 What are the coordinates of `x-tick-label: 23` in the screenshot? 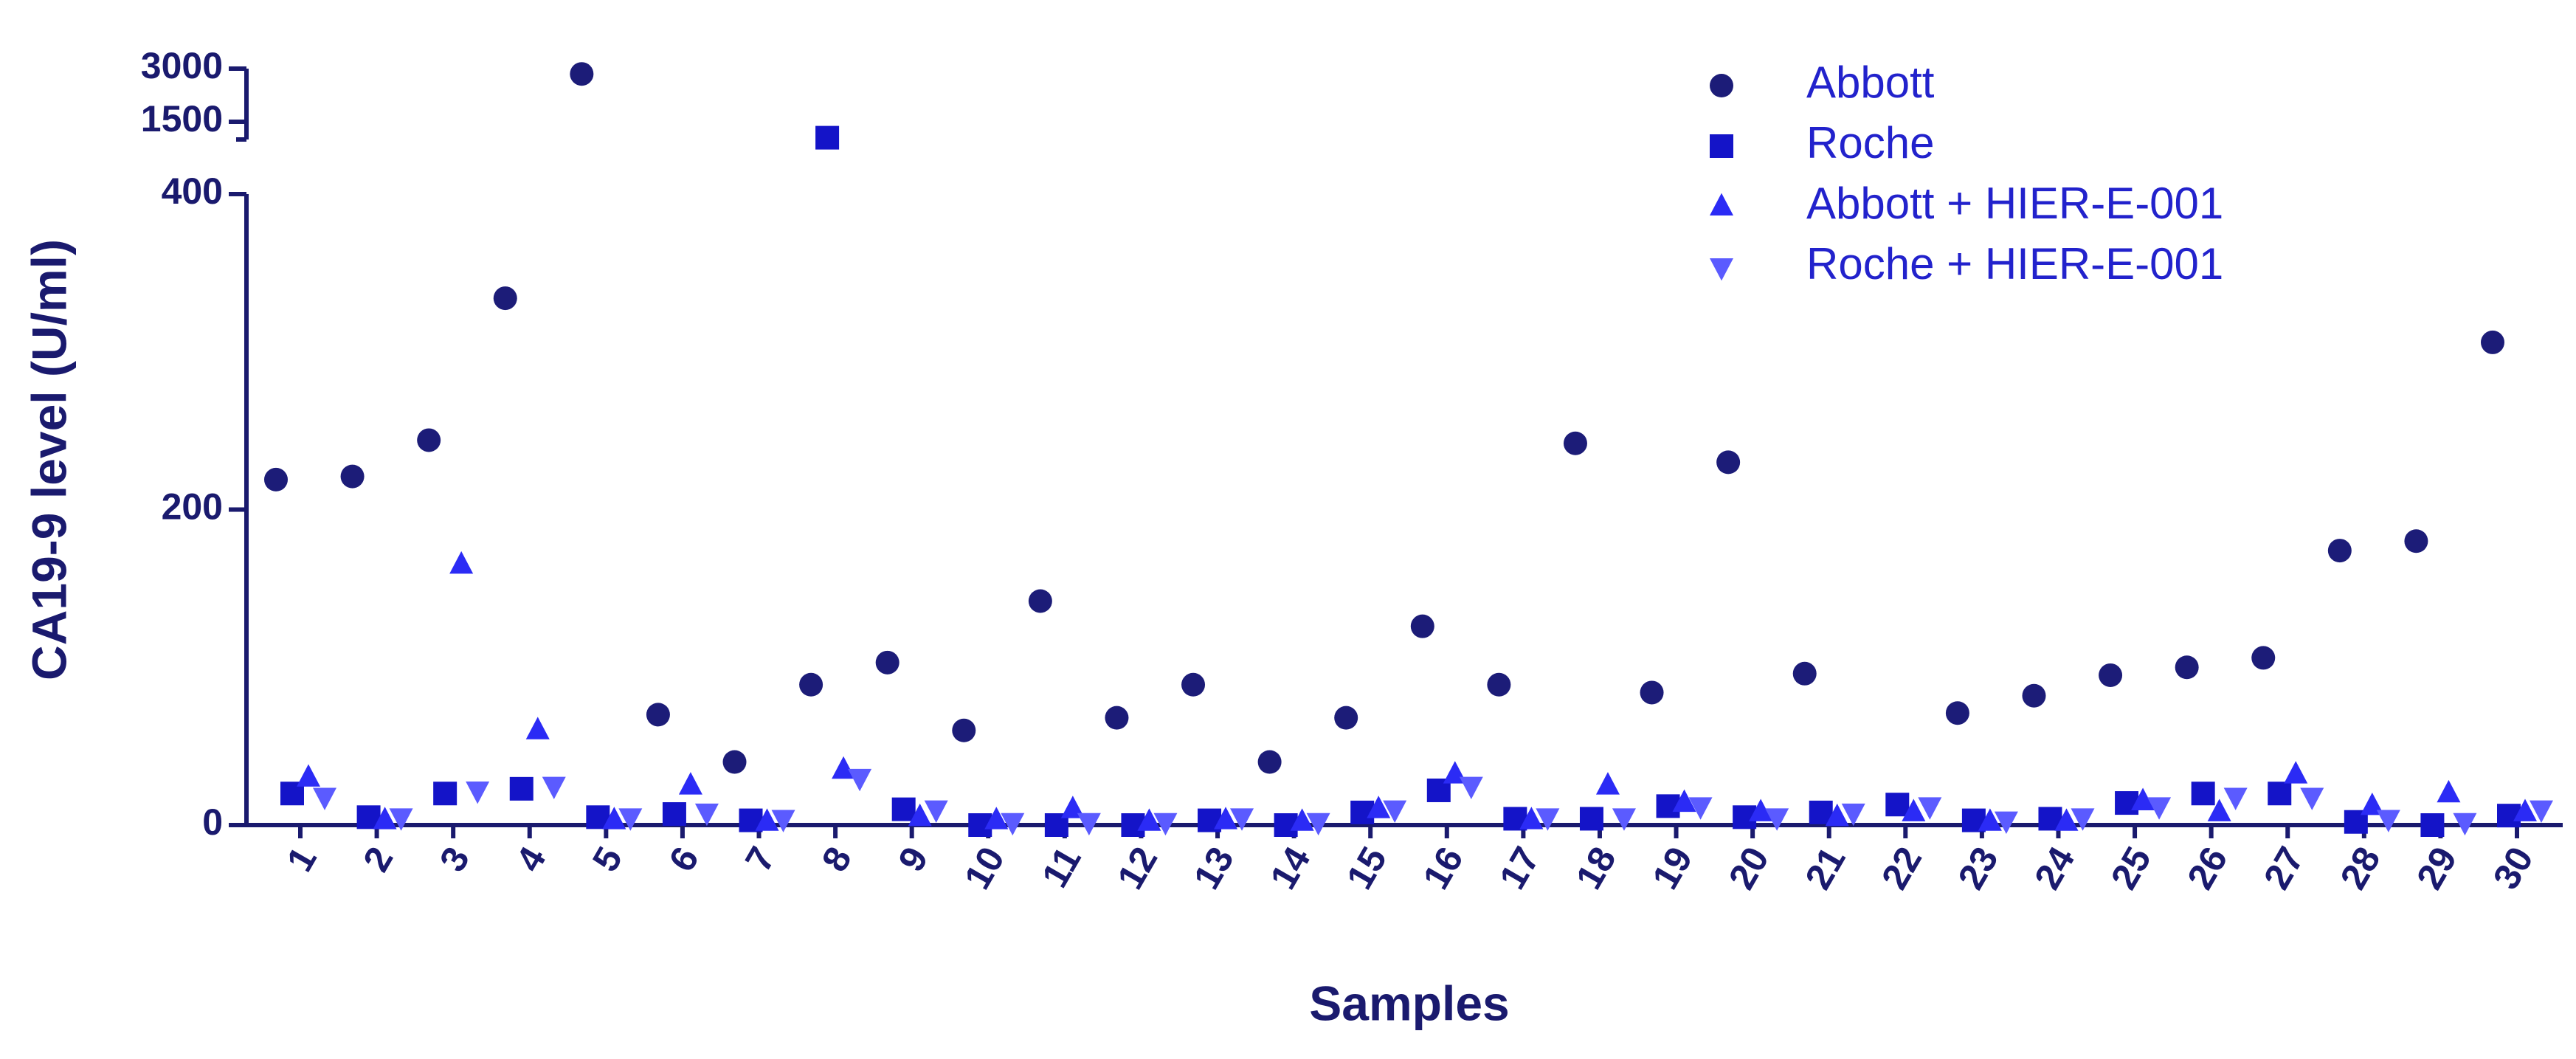 It's located at (1978, 868).